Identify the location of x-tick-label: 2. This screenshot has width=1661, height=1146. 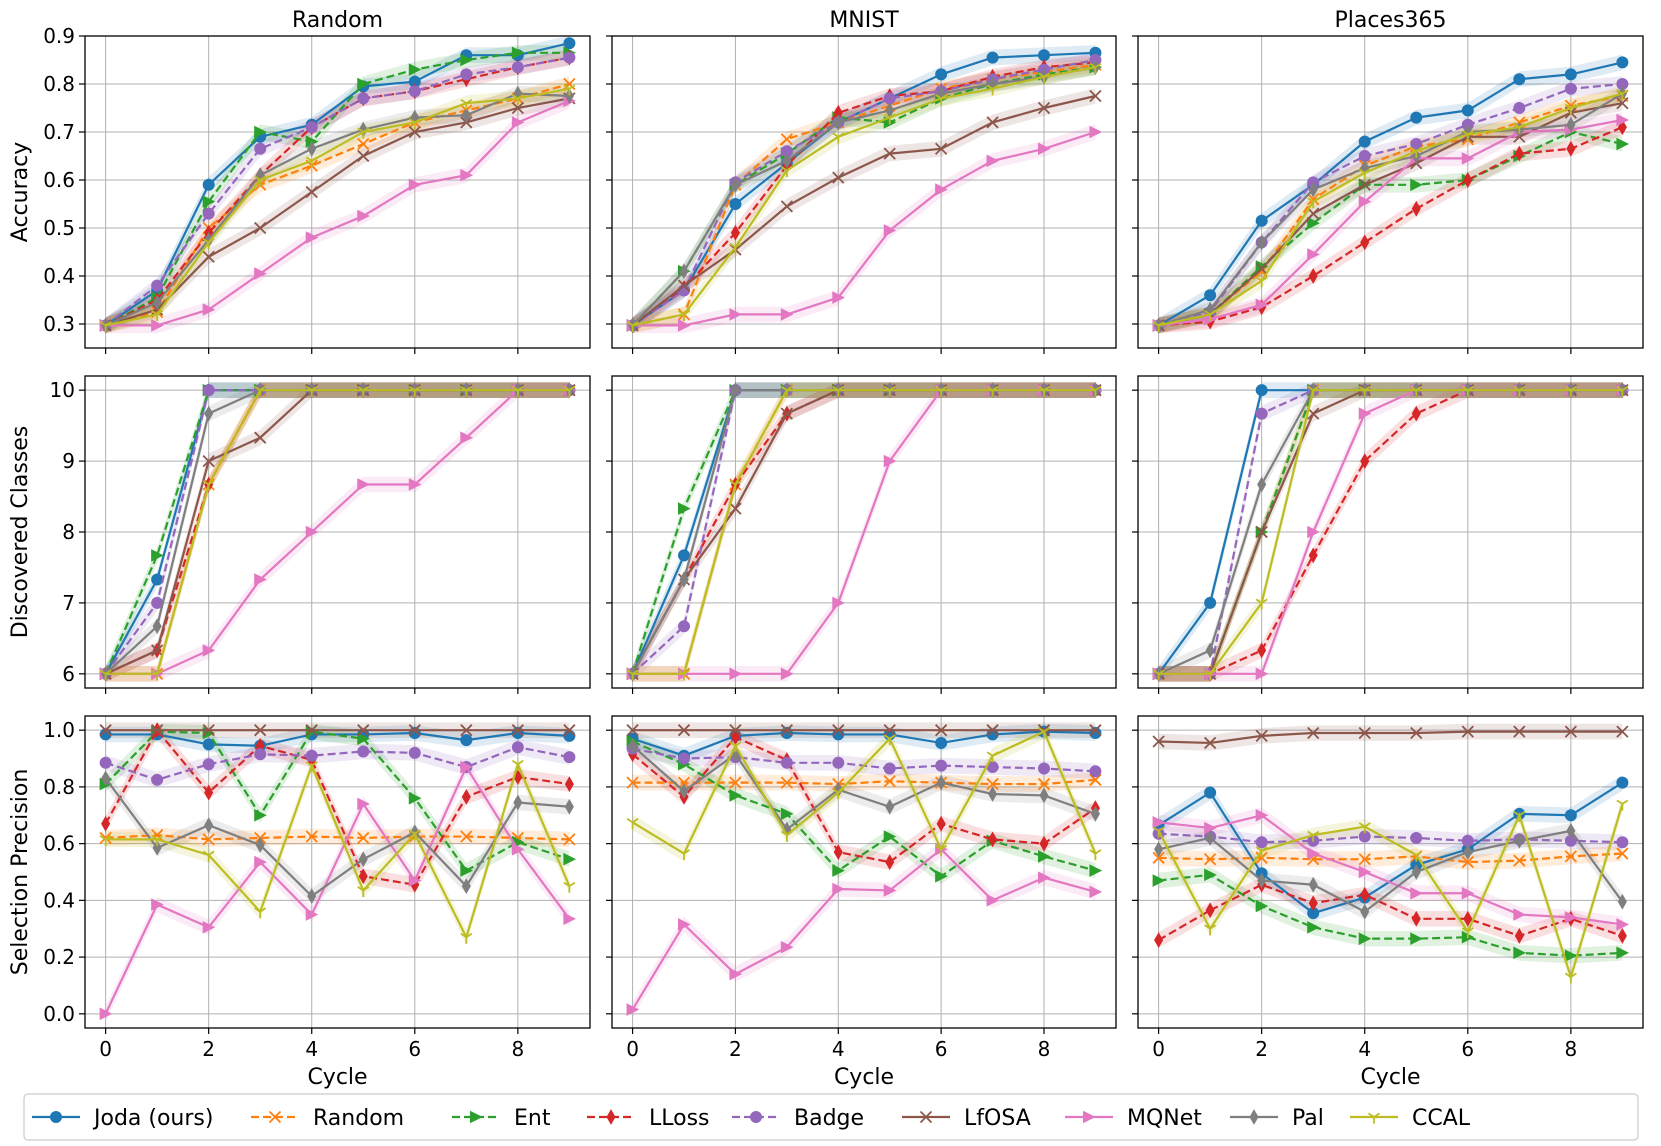
(735, 1049).